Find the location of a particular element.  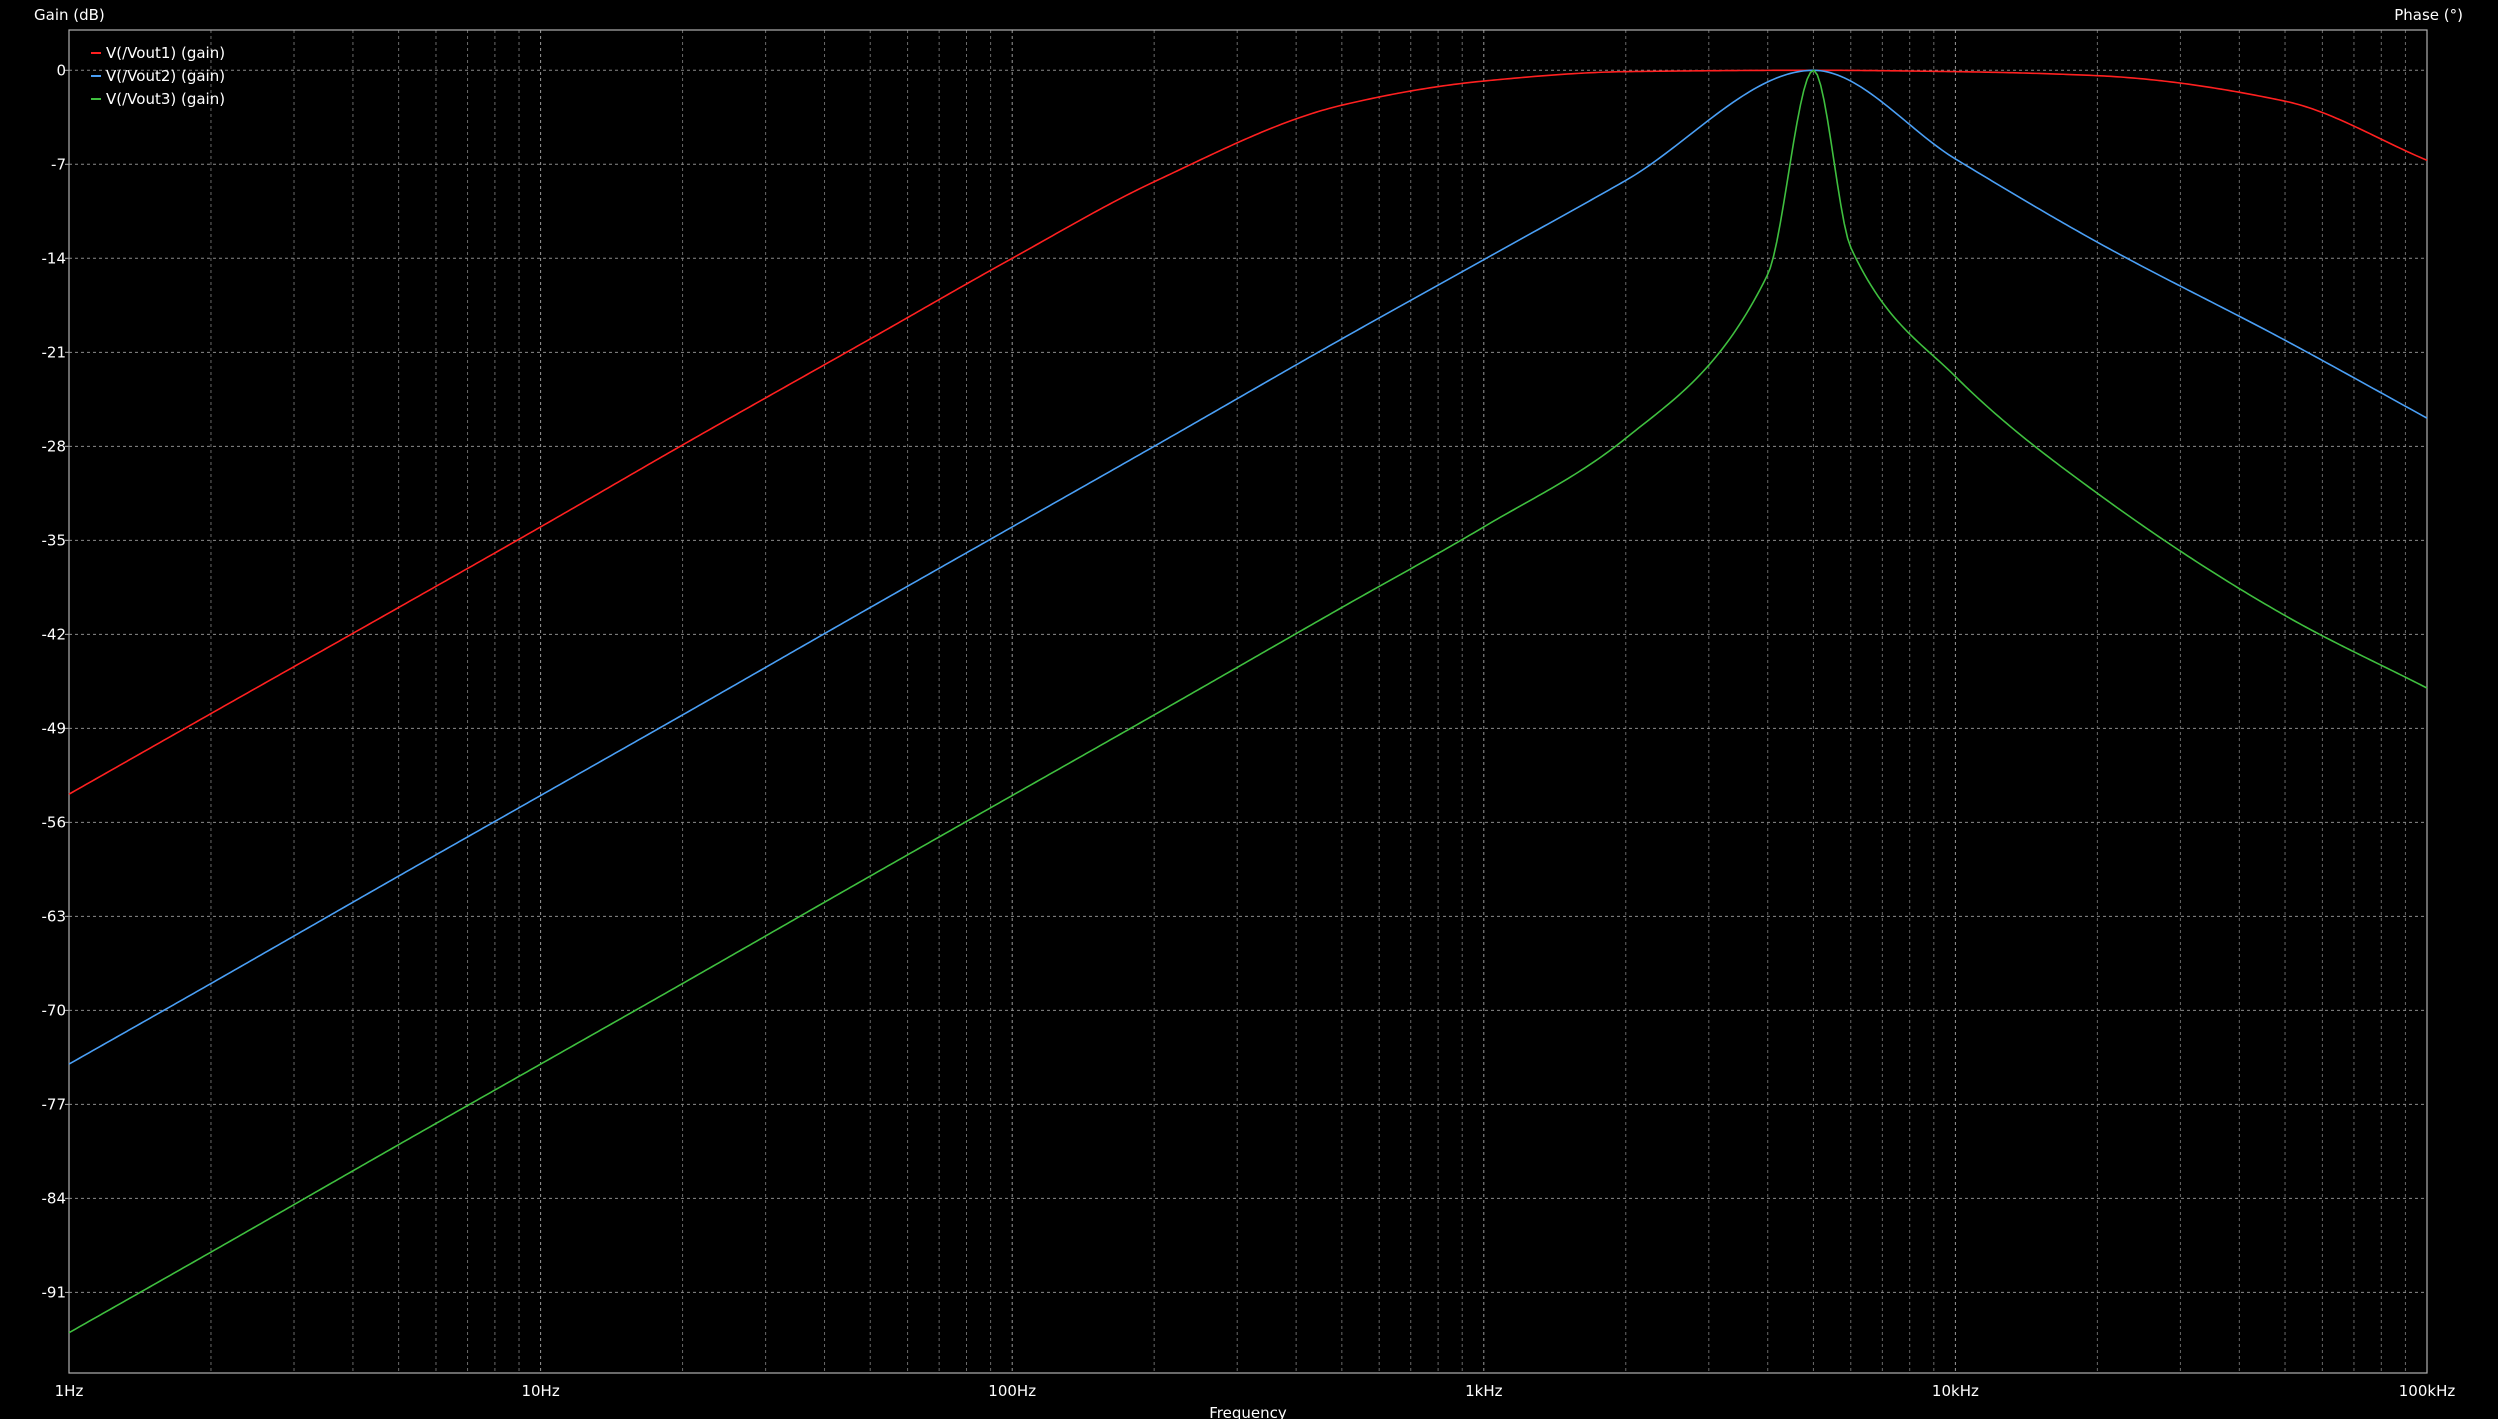

x-tick-label: 100kHz is located at coordinates (2427, 1391).